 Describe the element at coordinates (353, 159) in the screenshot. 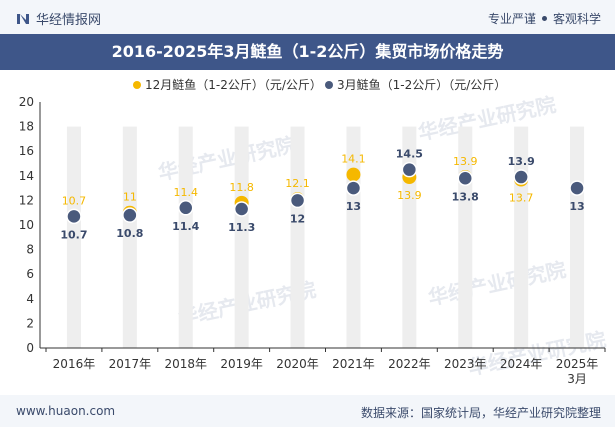

I see `data-label-series-a: 14.1` at that location.